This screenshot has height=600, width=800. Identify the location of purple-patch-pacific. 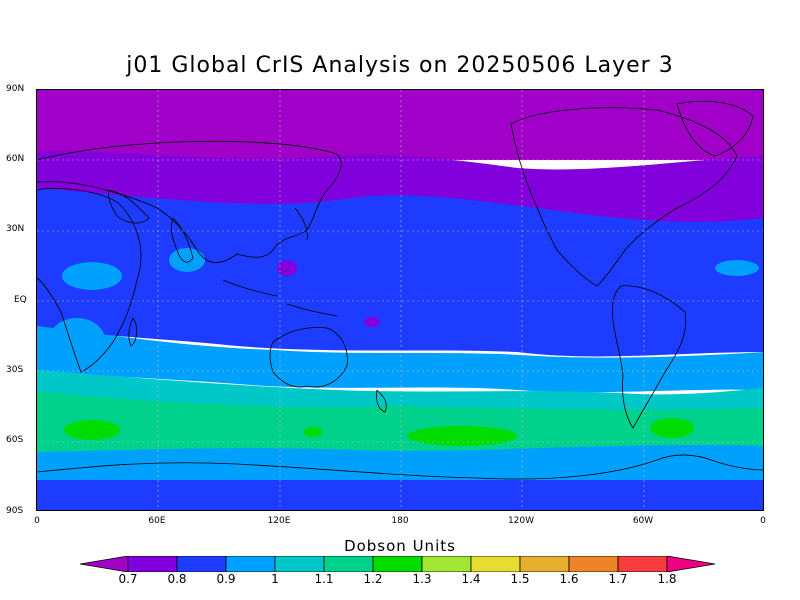
(372, 322).